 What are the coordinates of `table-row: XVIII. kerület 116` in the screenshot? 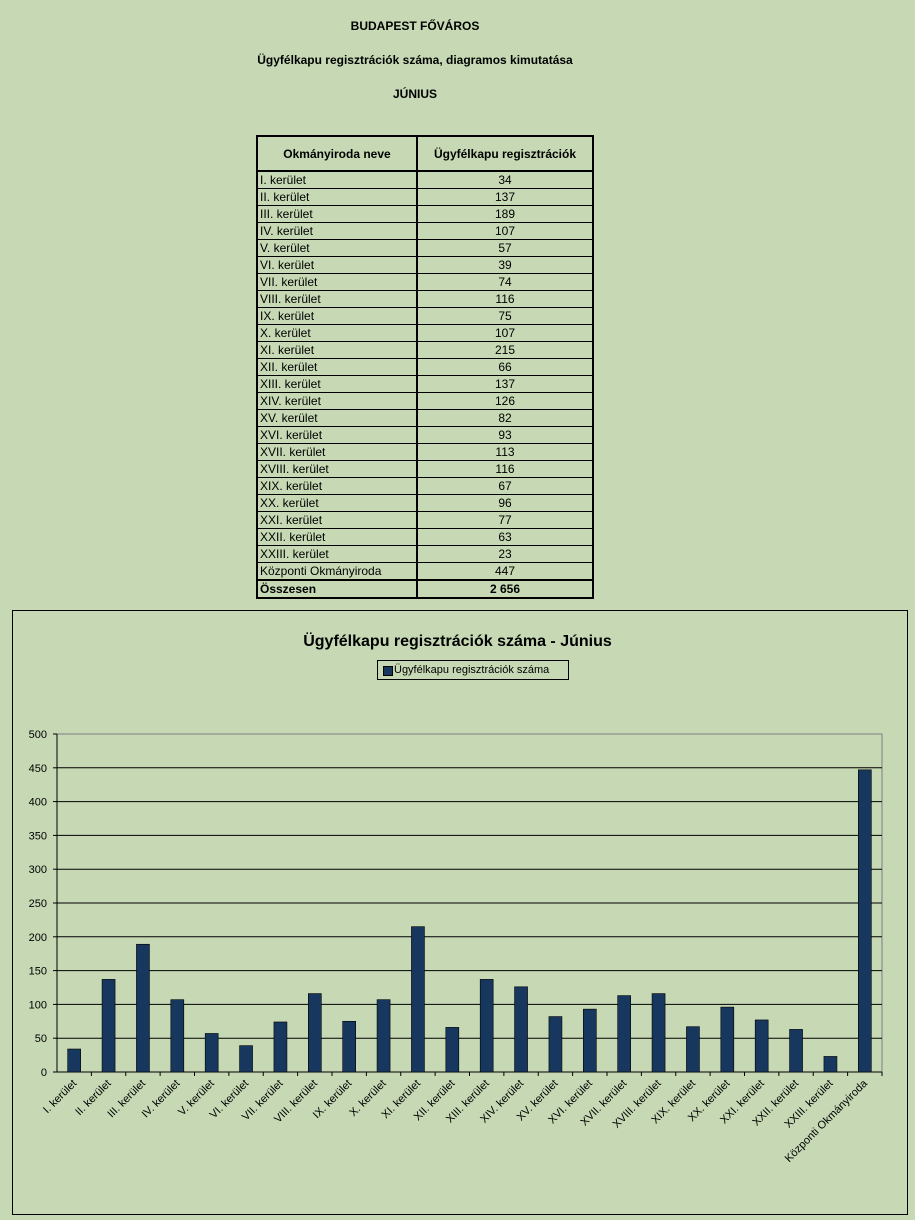 It's located at (425, 469).